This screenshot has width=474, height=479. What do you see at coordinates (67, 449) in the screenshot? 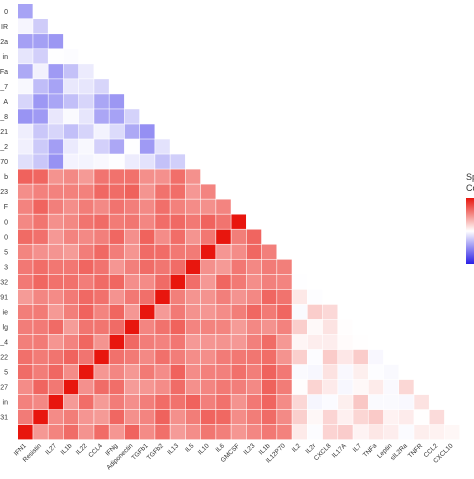
I see `x-tick-label: IL1b` at bounding box center [67, 449].